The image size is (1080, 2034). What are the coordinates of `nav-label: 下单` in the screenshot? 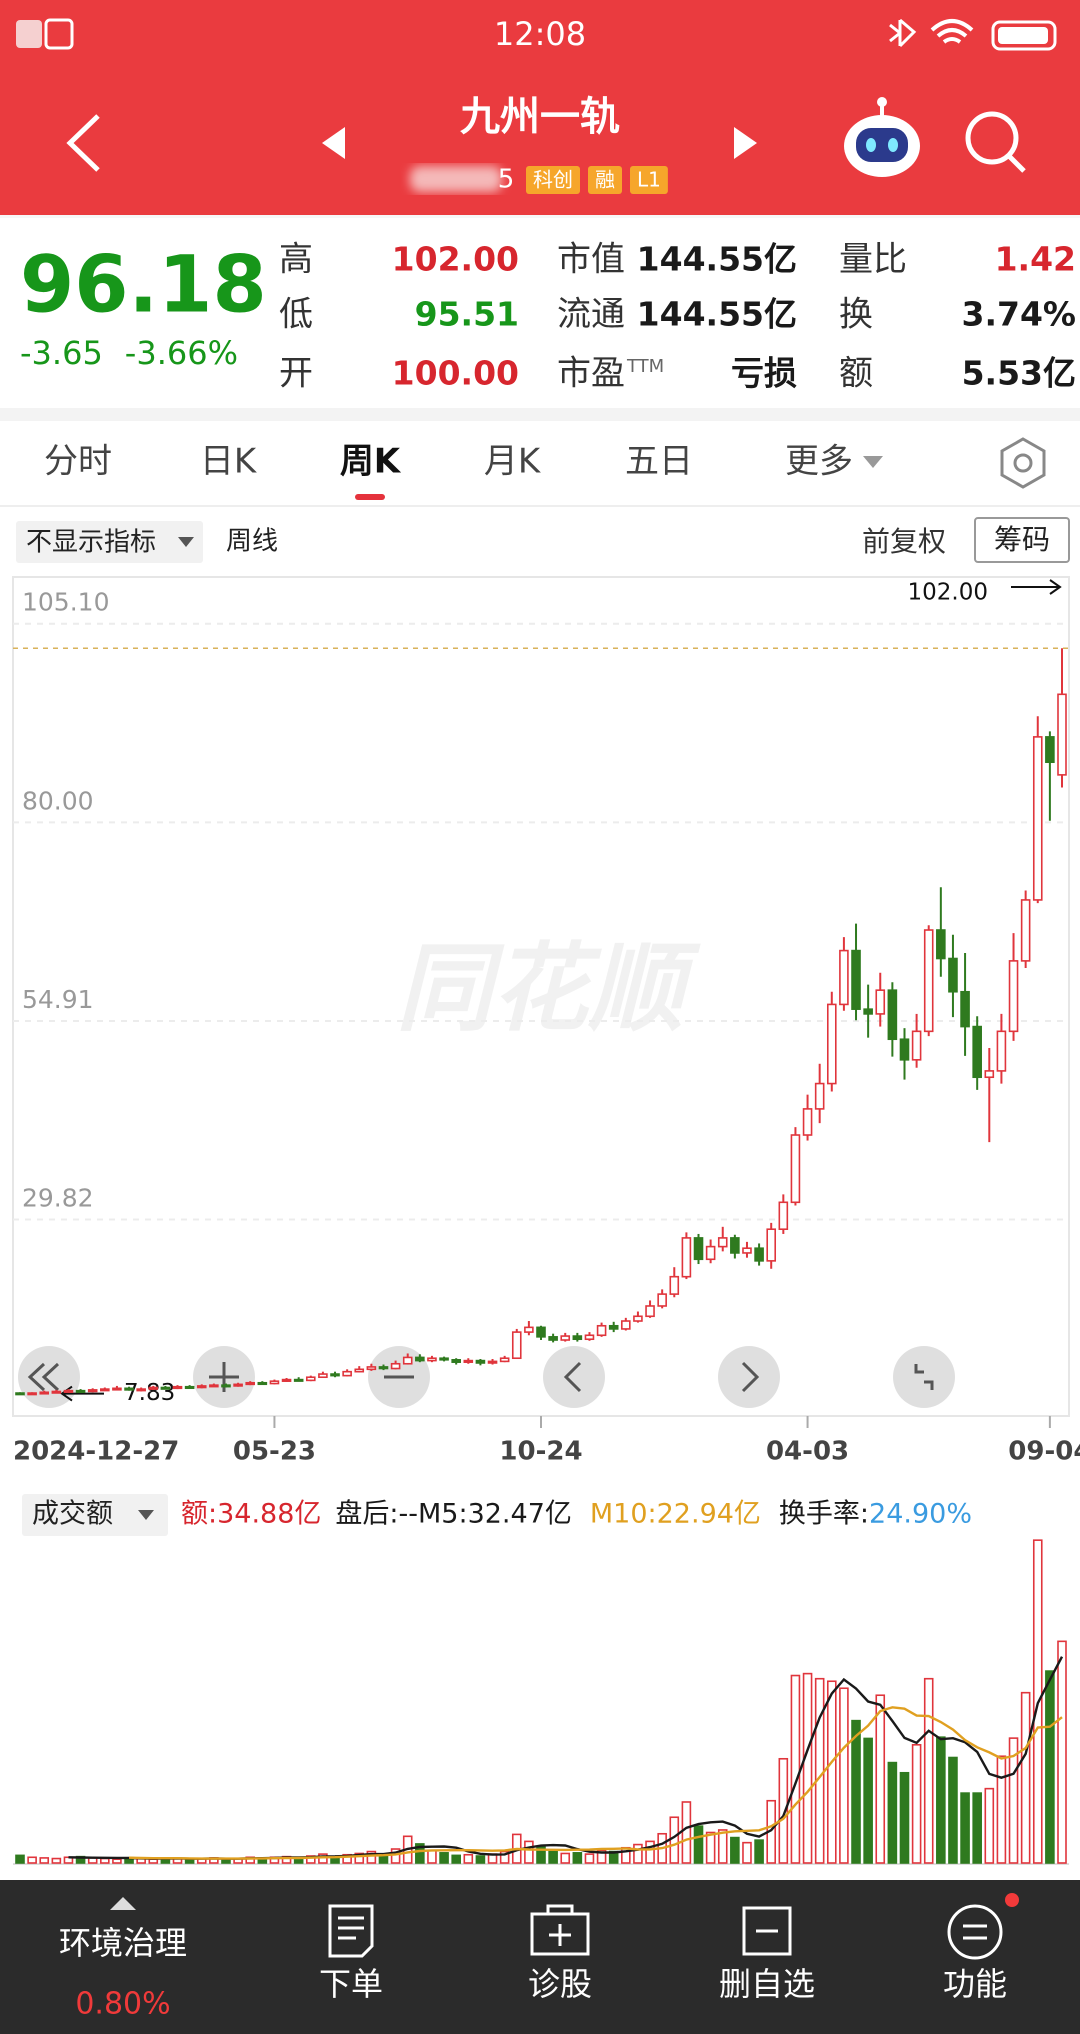 It's located at (351, 1984).